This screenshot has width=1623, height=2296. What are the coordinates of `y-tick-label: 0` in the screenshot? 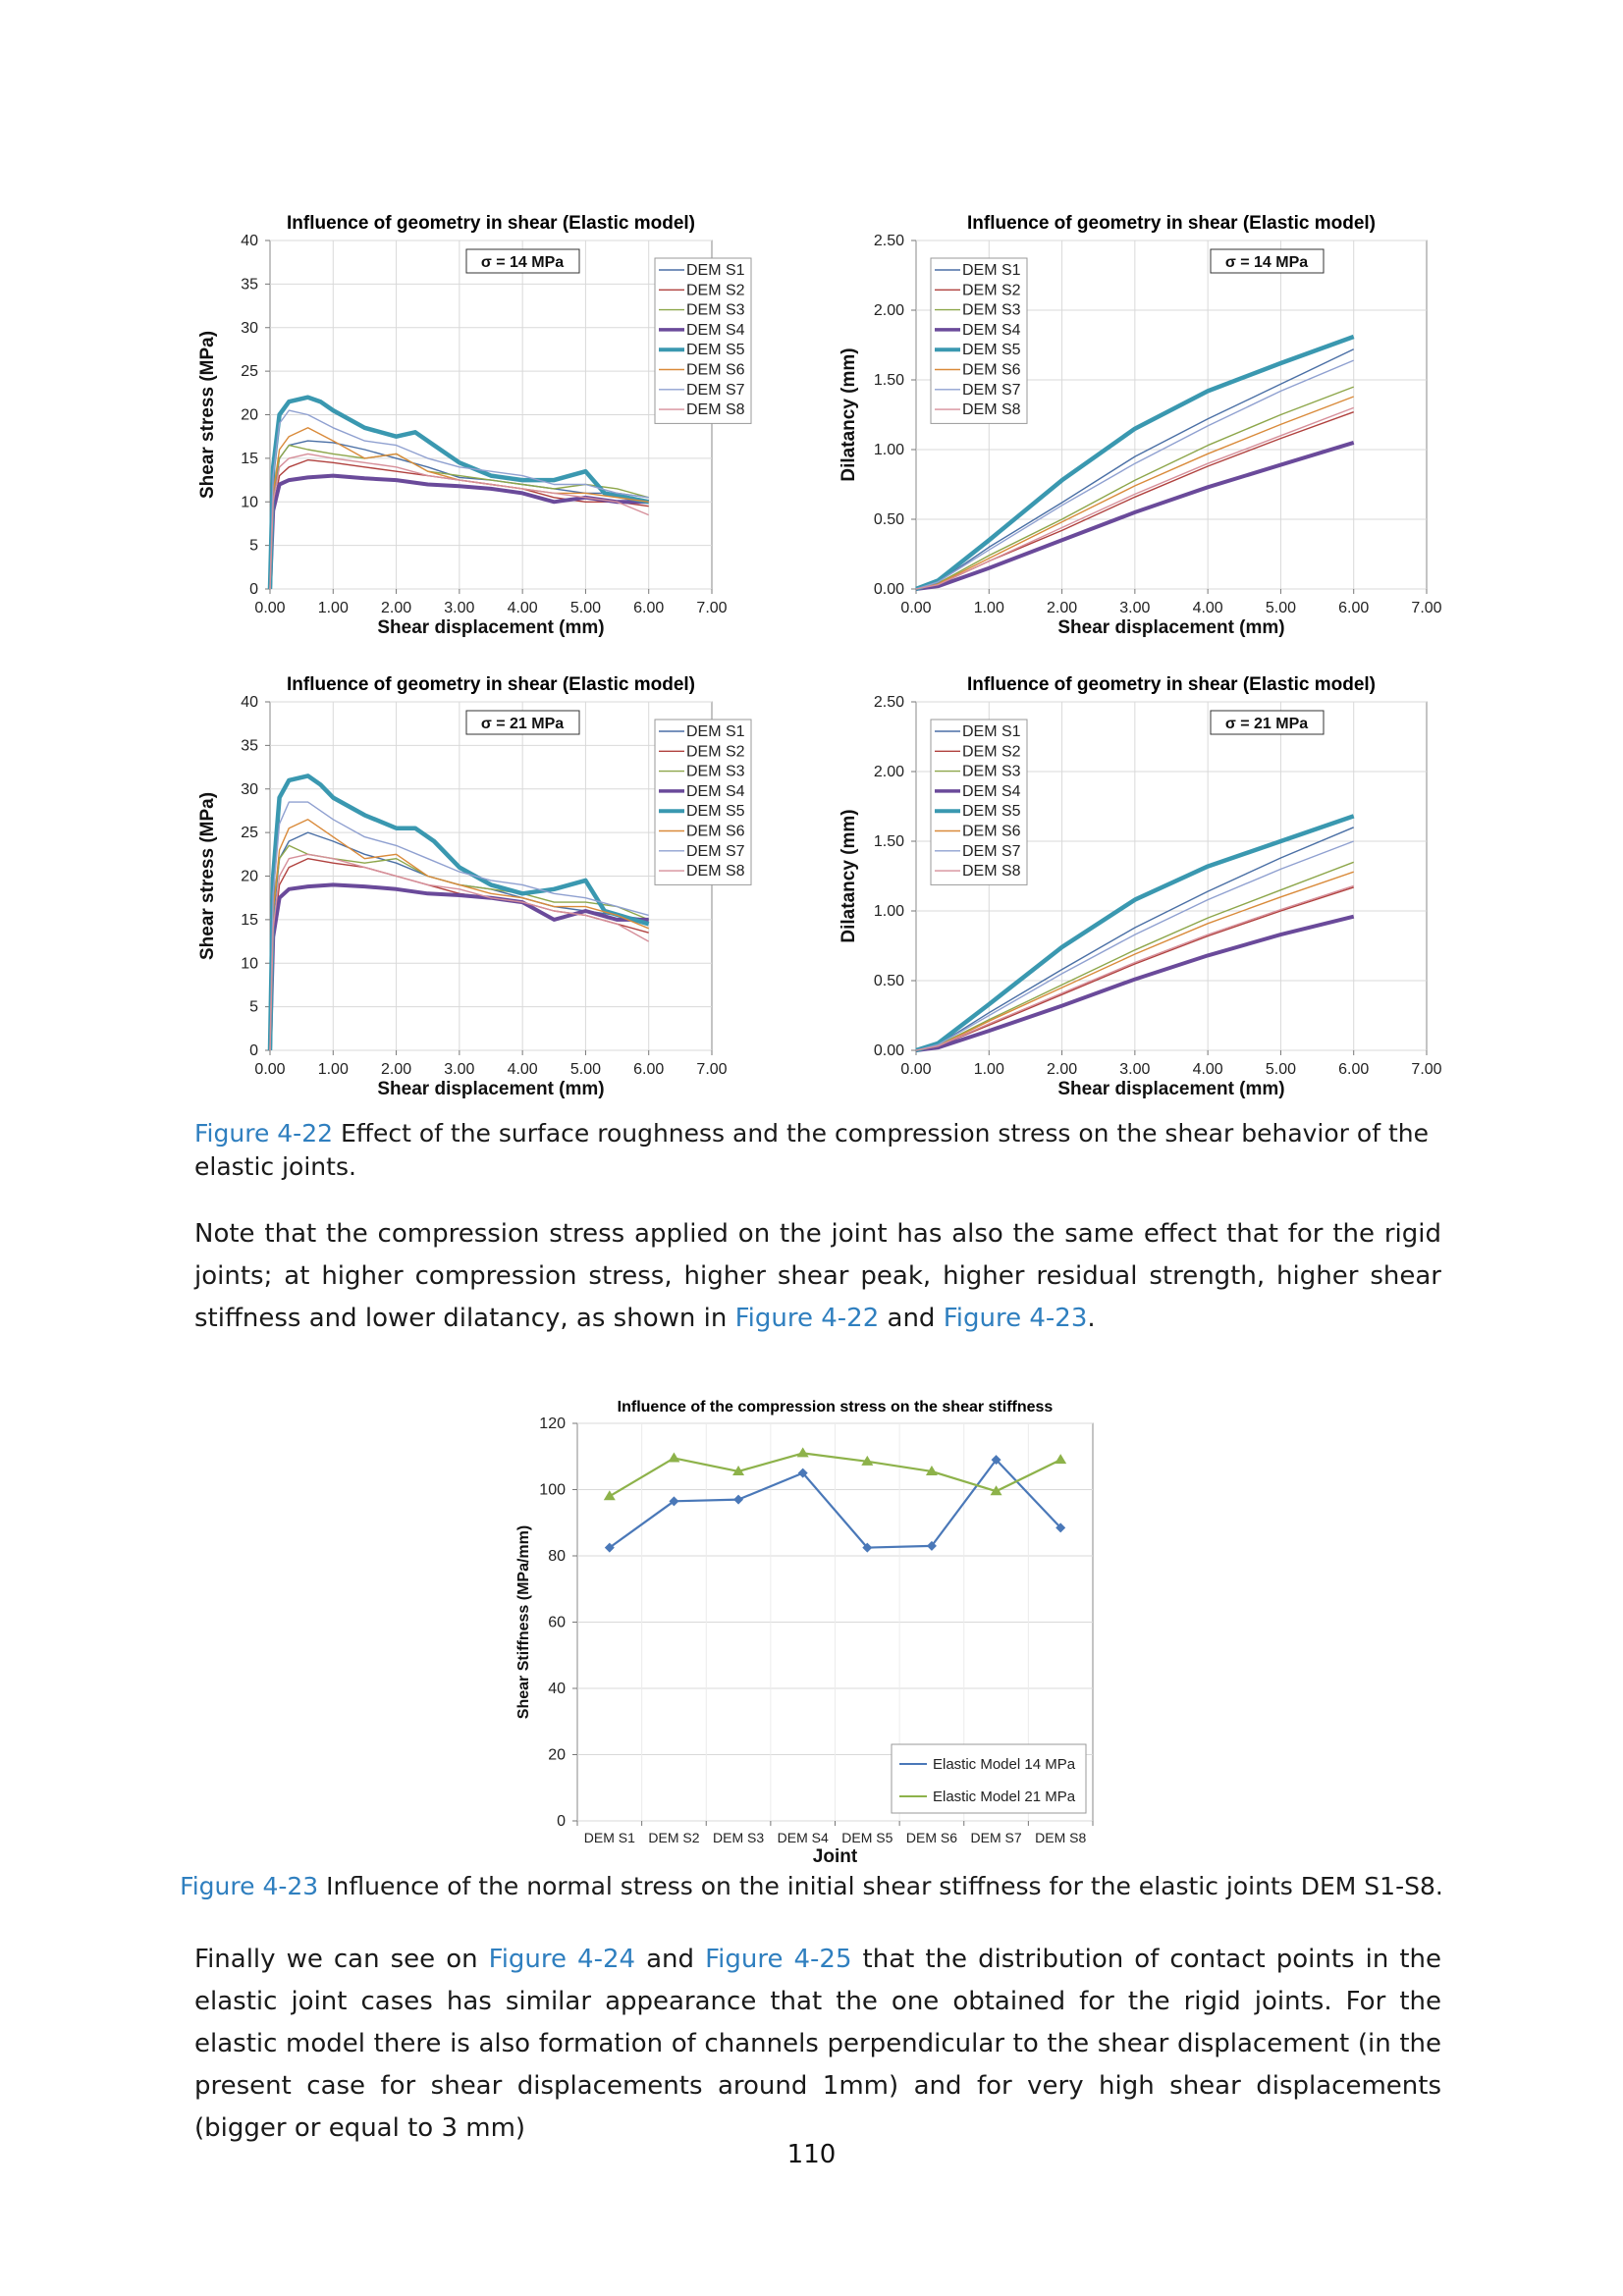 It's located at (253, 1051).